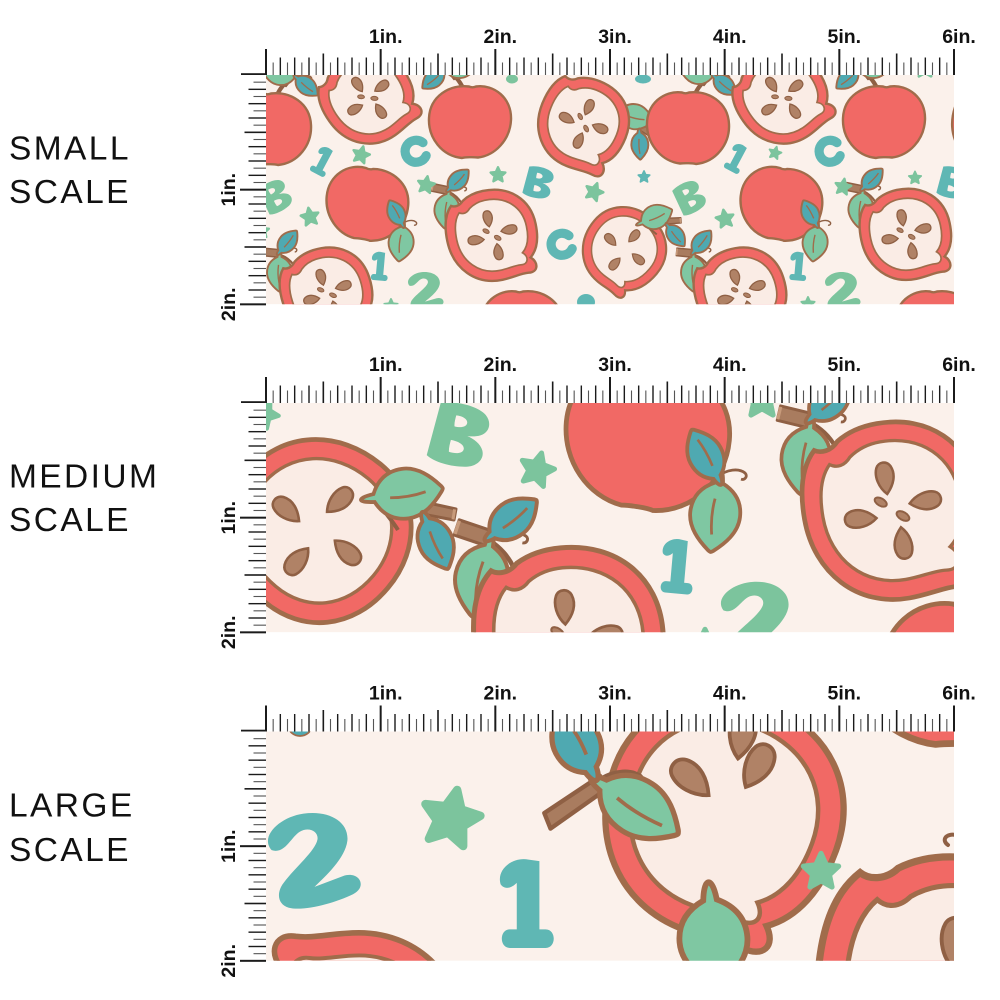  What do you see at coordinates (72, 806) in the screenshot?
I see `svg-text: LARGE` at bounding box center [72, 806].